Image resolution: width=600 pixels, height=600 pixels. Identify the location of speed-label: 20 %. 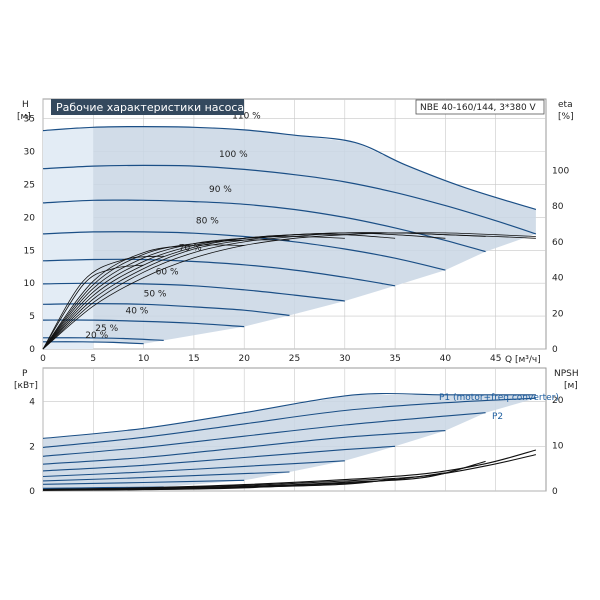
(96, 336).